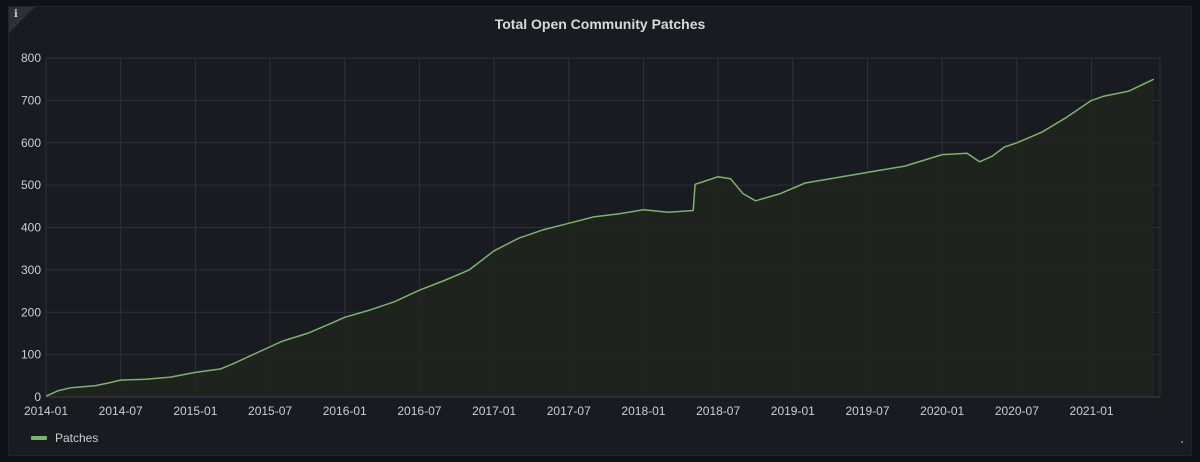  Describe the element at coordinates (31, 100) in the screenshot. I see `y-tick-label: 700` at that location.